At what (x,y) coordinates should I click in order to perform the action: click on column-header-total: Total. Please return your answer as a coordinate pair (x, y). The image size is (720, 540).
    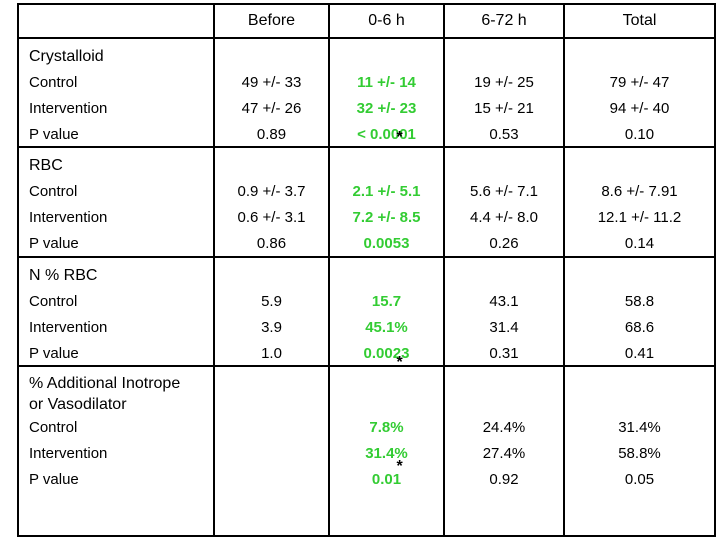
    Looking at the image, I should click on (639, 22).